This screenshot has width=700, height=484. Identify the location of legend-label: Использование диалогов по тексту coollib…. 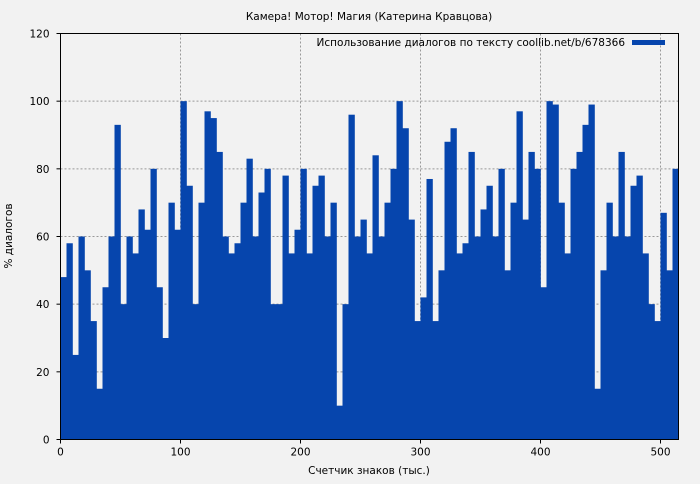
(471, 43).